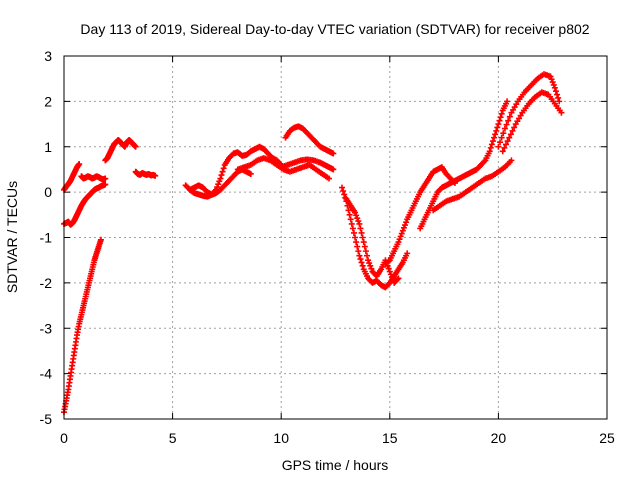  I want to click on x-tick-label: 5, so click(173, 438).